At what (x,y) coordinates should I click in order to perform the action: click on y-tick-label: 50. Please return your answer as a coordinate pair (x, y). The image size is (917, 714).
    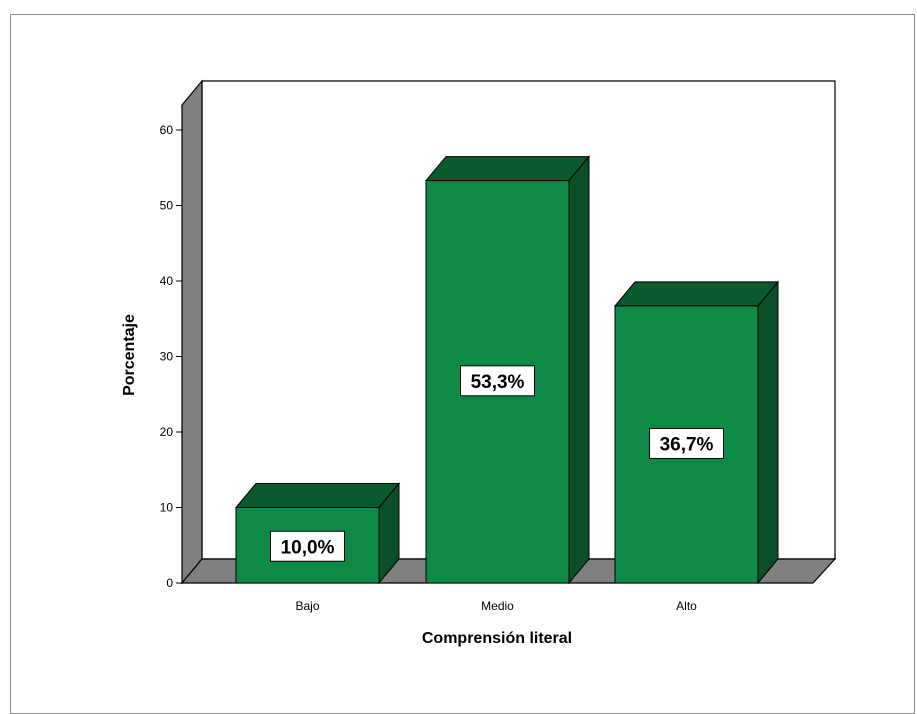
    Looking at the image, I should click on (167, 206).